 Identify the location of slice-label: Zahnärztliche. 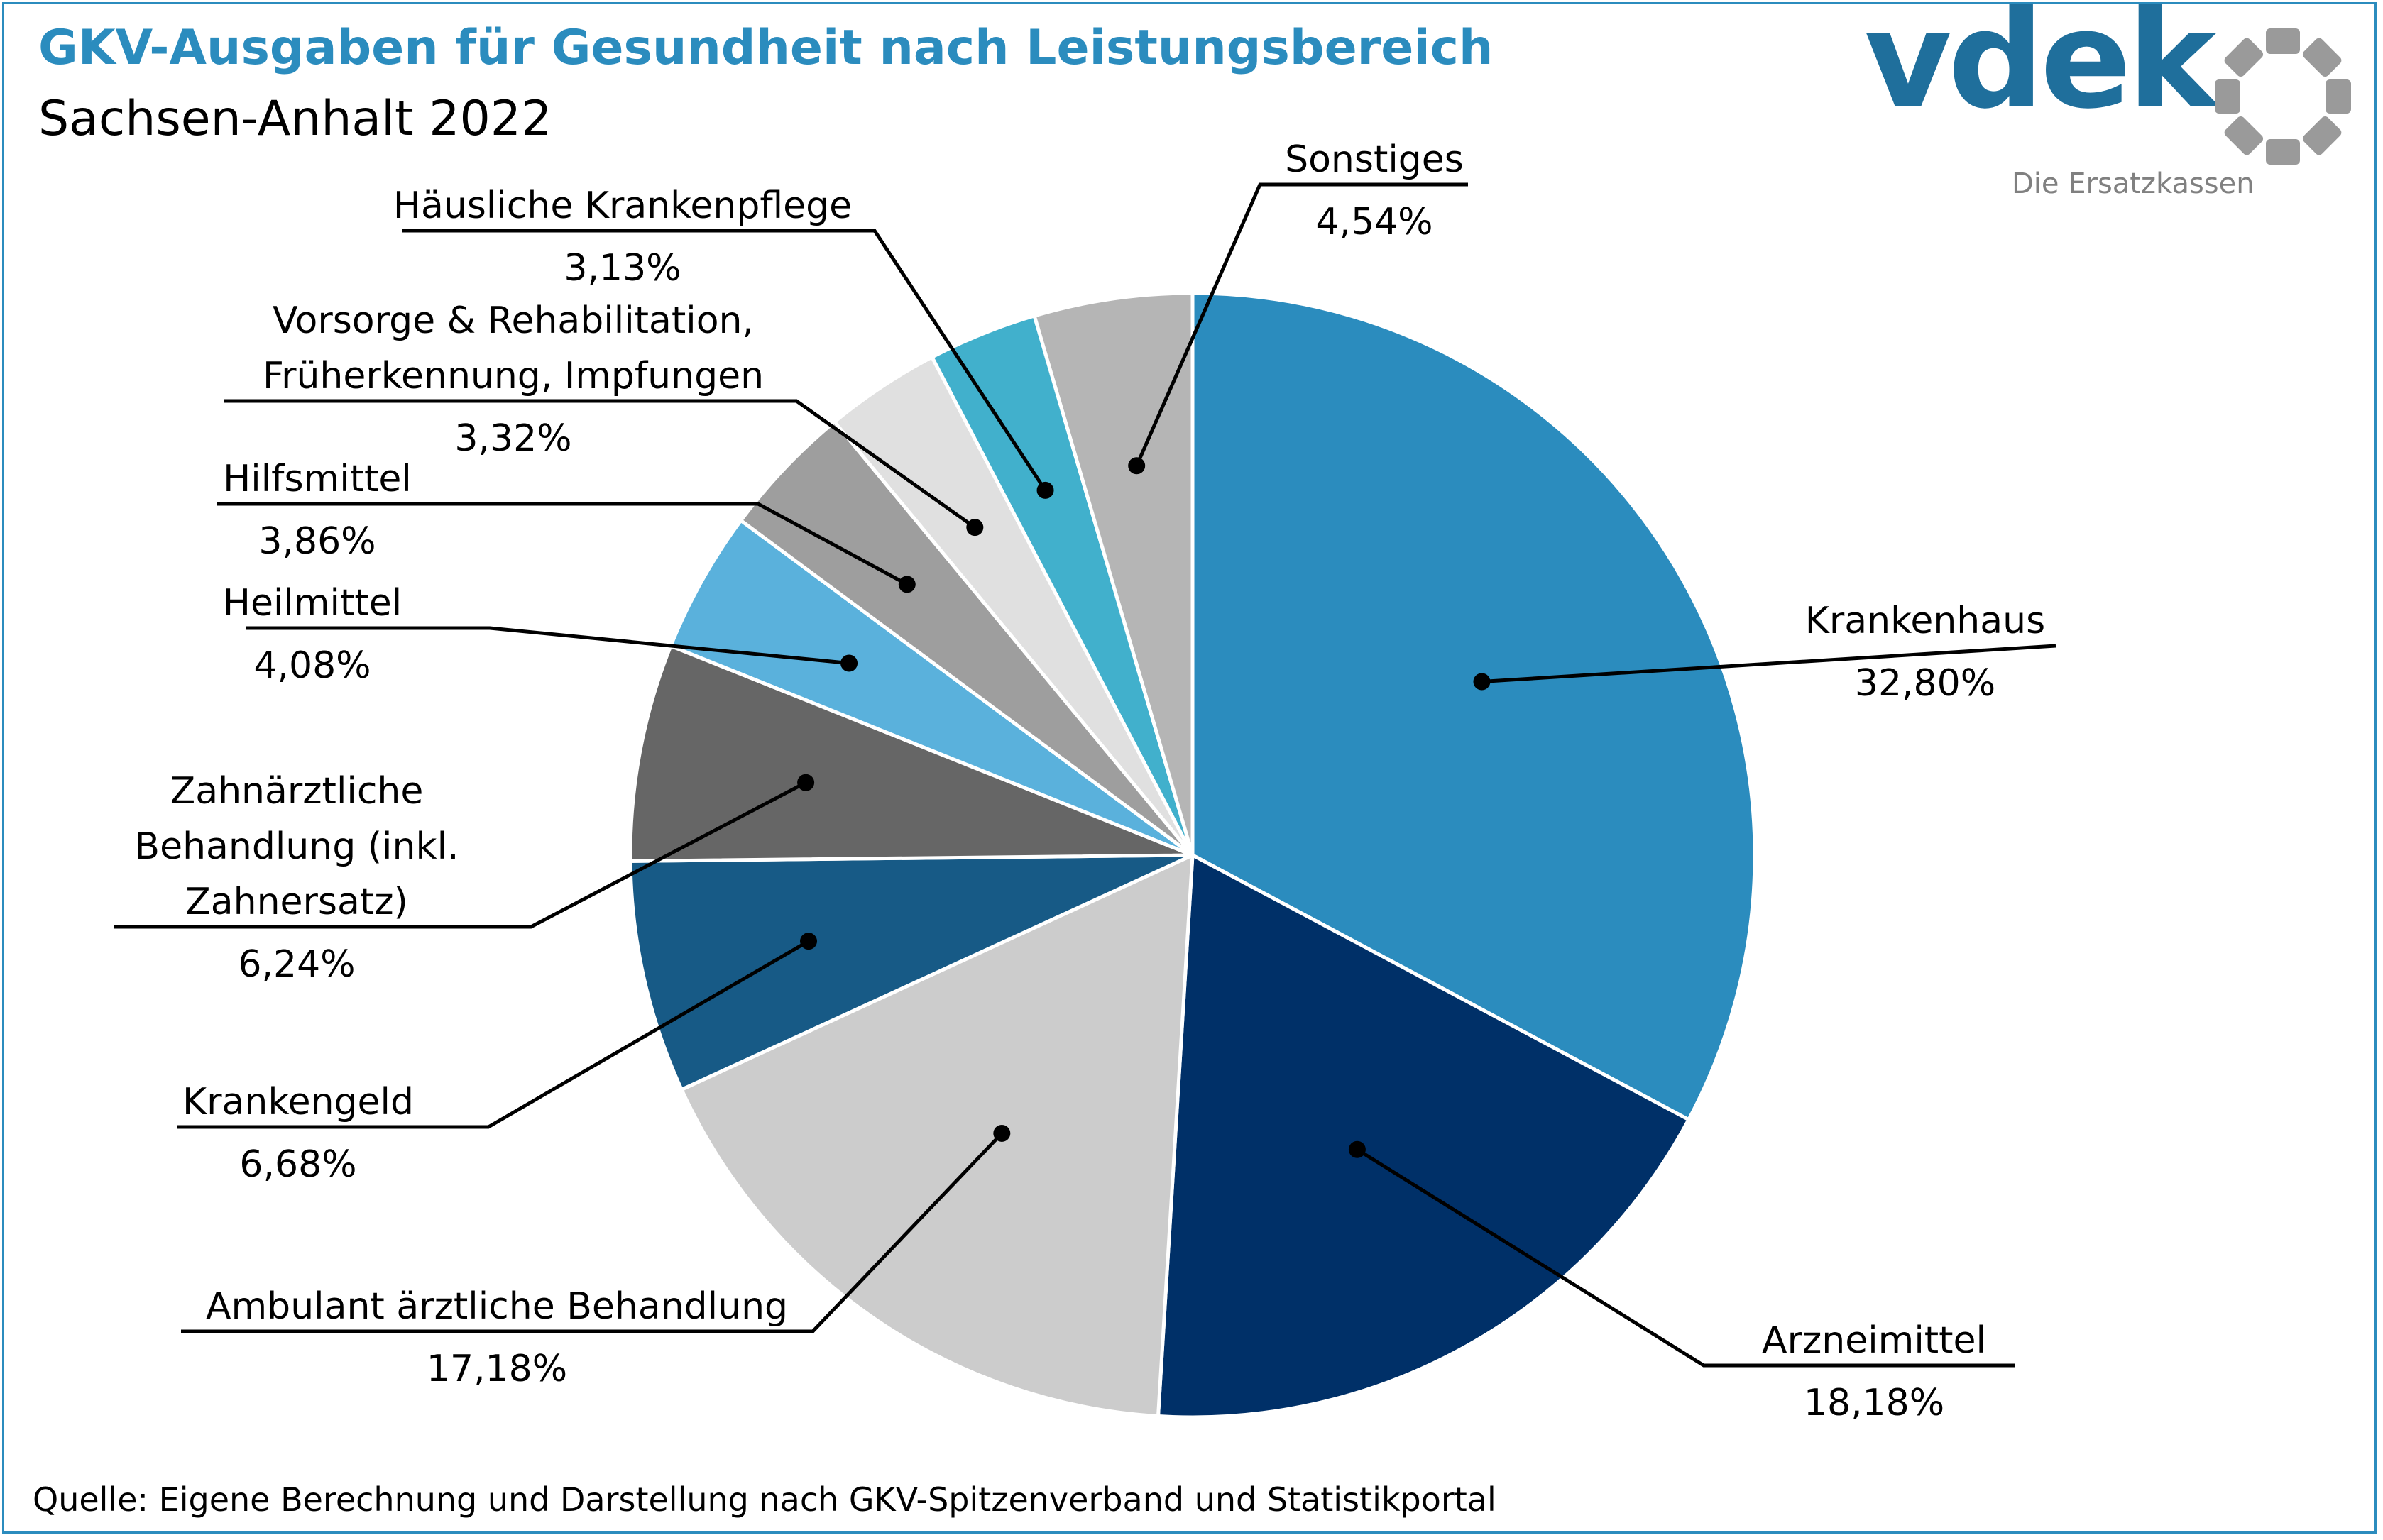
(297, 791).